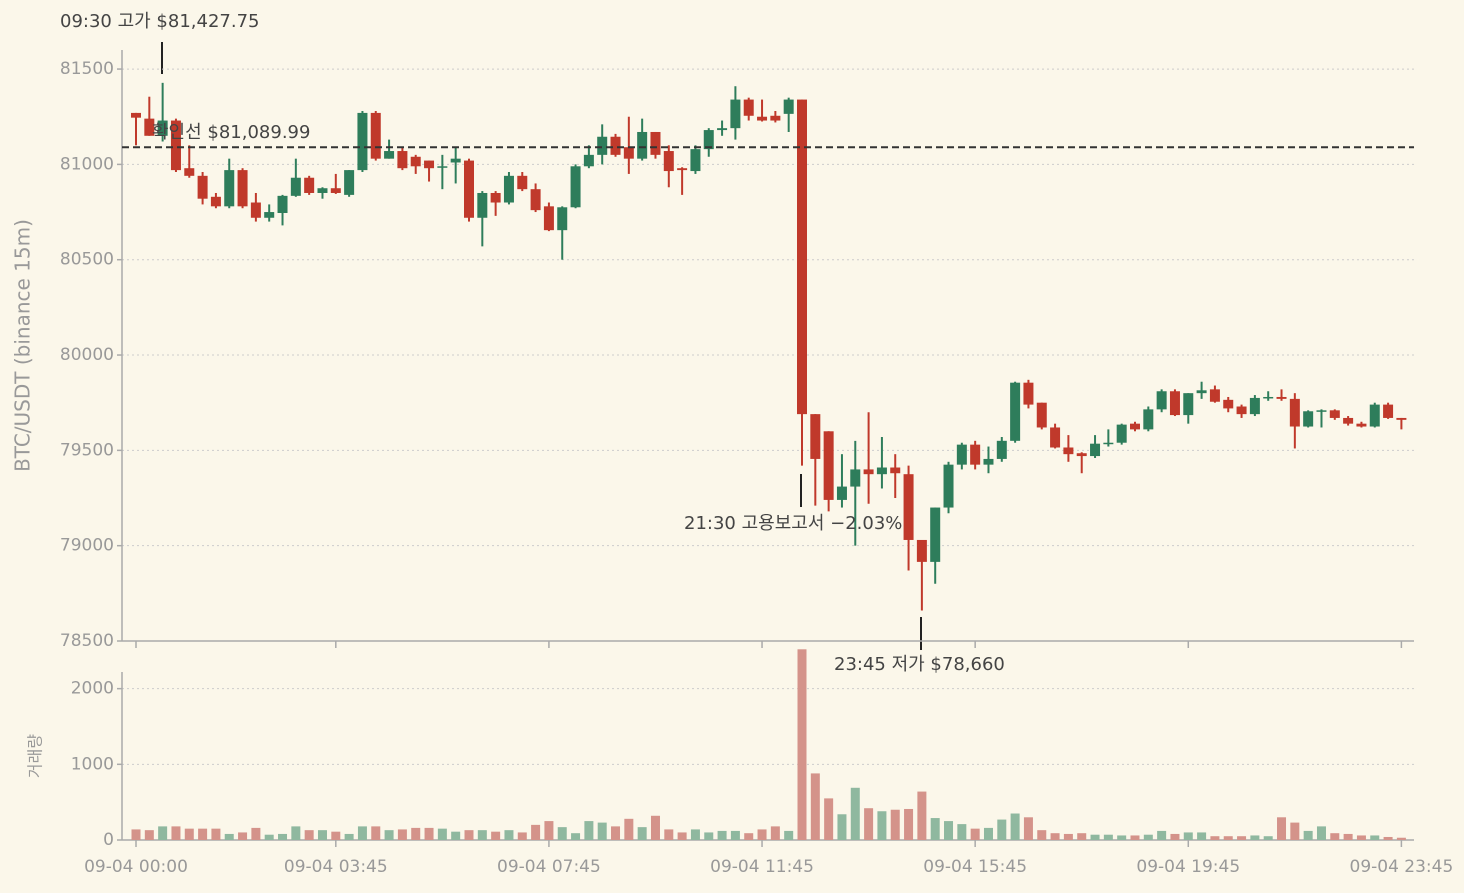 The height and width of the screenshot is (893, 1464). Describe the element at coordinates (136, 867) in the screenshot. I see `x-tick-label: 09-04 00:00` at that location.